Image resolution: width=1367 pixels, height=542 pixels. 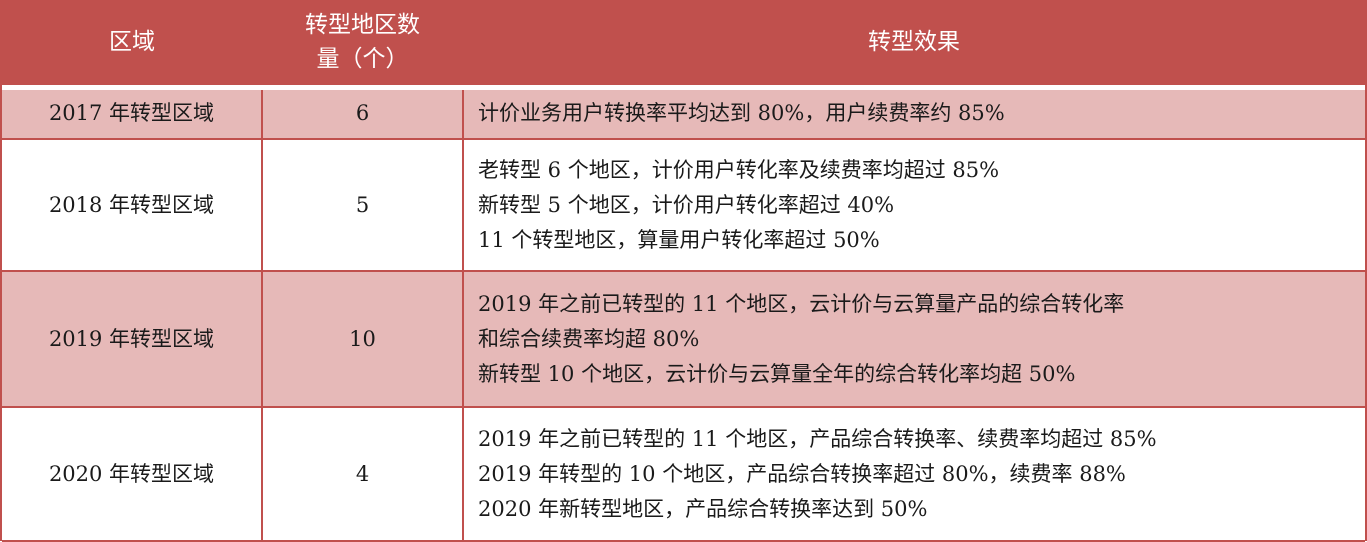 What do you see at coordinates (363, 205) in the screenshot?
I see `count-cell: 5` at bounding box center [363, 205].